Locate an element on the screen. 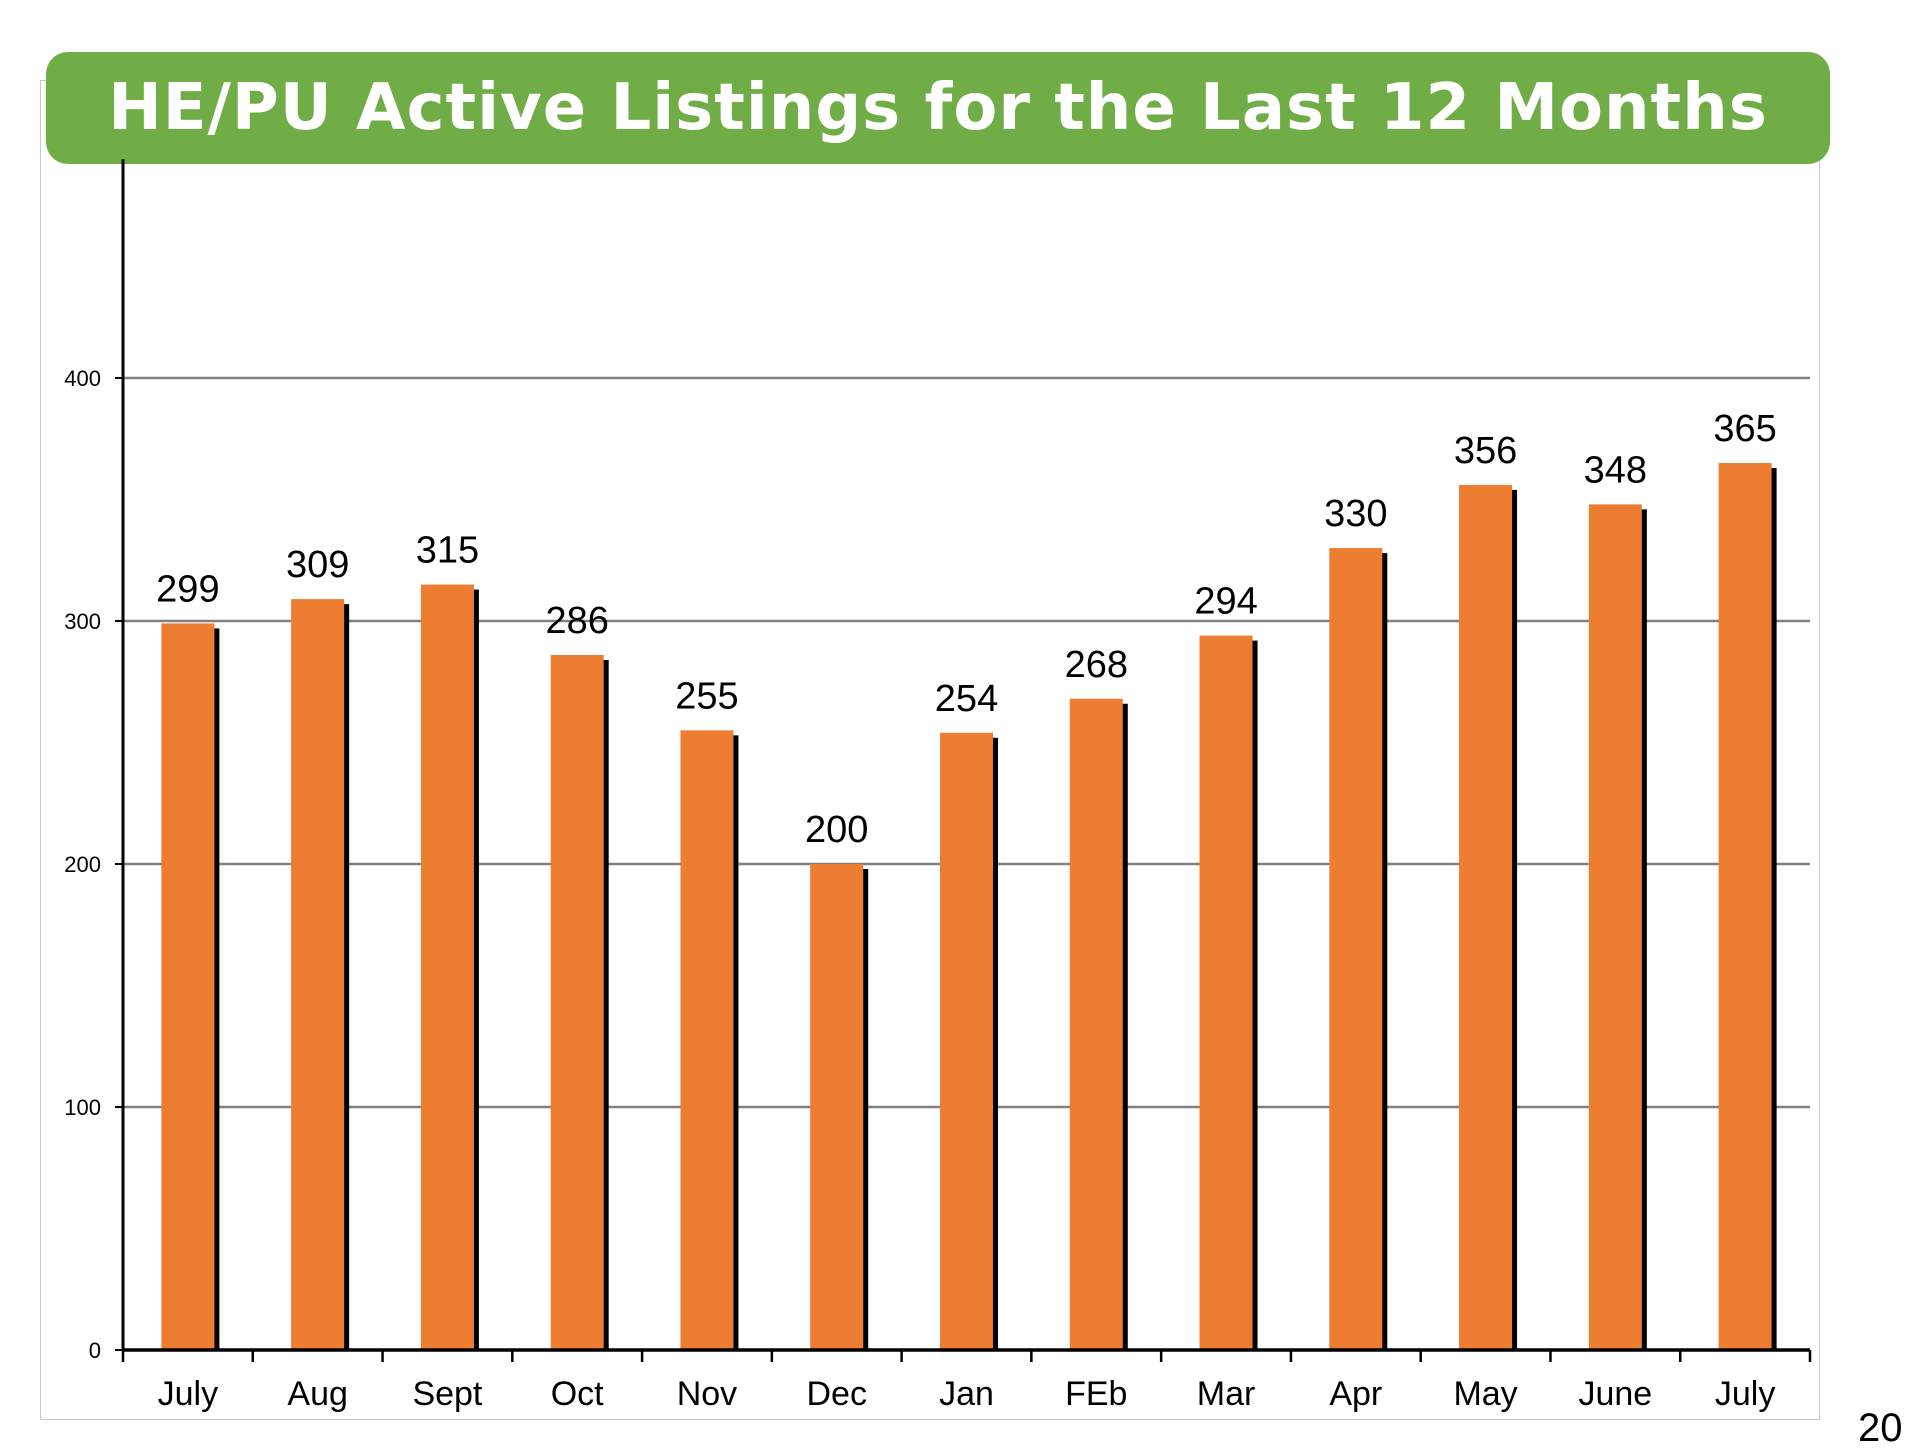 Image resolution: width=1920 pixels, height=1450 pixels. data-label: 309 is located at coordinates (317, 565).